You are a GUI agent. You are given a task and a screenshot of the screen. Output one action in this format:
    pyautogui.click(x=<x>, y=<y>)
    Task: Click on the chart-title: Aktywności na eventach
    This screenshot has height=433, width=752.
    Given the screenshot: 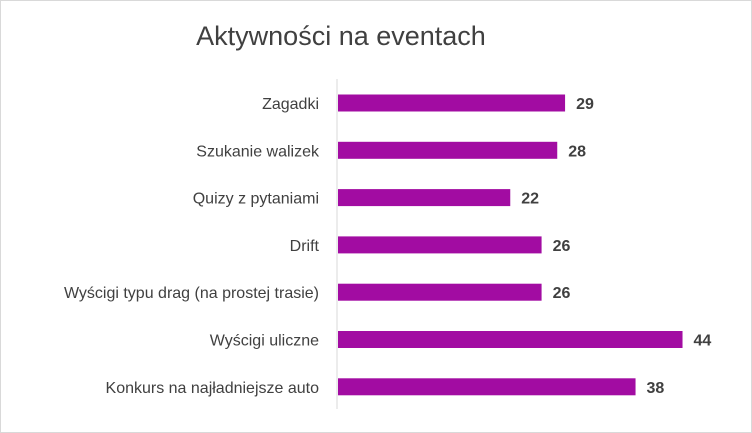 What is the action you would take?
    pyautogui.click(x=341, y=36)
    